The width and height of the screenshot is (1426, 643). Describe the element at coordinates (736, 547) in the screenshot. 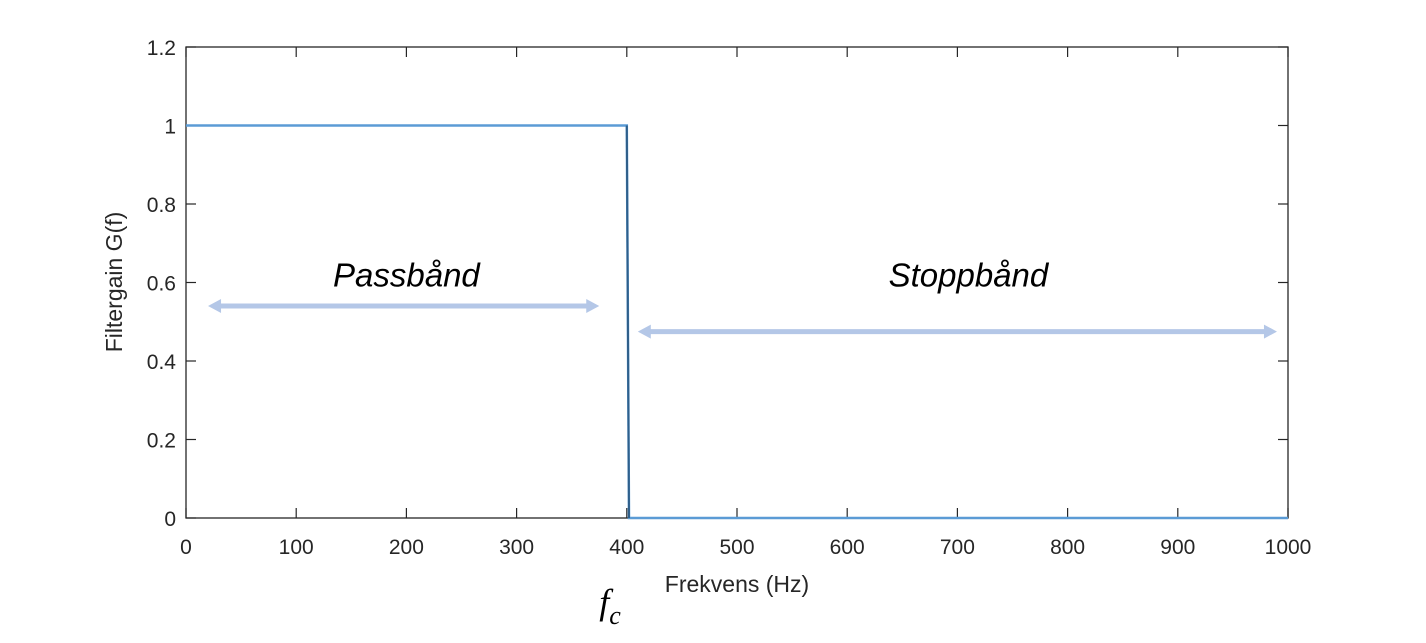

I see `x-tick-label: 500` at that location.